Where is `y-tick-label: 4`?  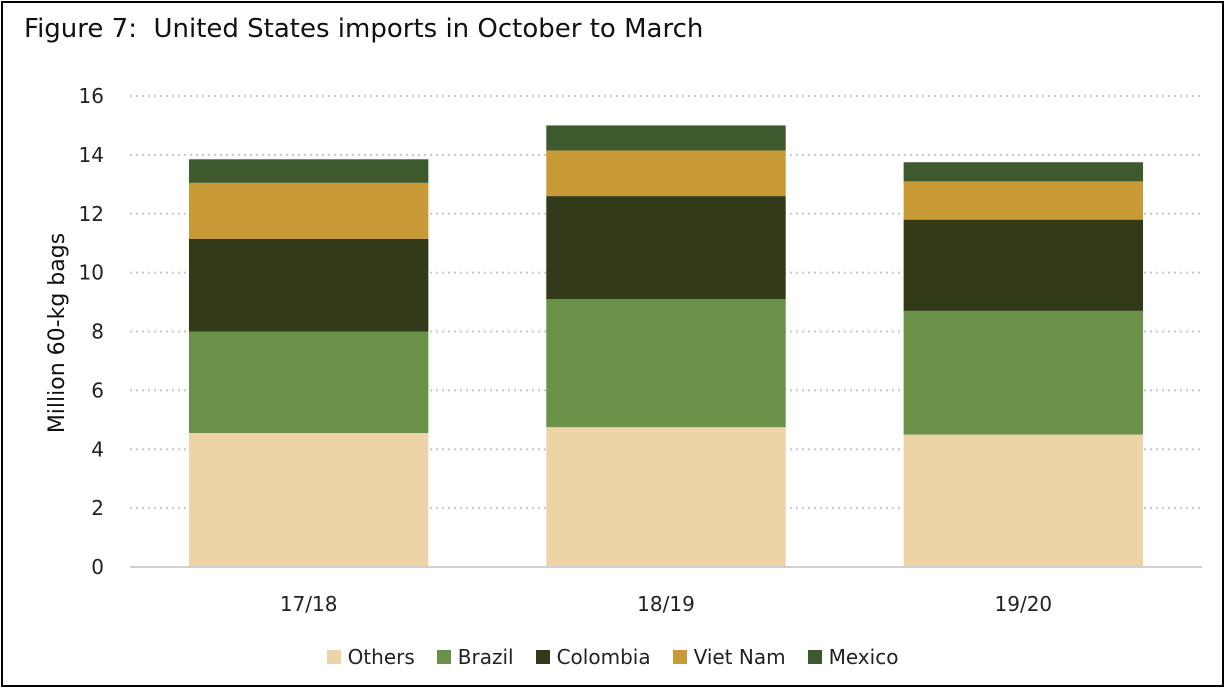
y-tick-label: 4 is located at coordinates (97, 449).